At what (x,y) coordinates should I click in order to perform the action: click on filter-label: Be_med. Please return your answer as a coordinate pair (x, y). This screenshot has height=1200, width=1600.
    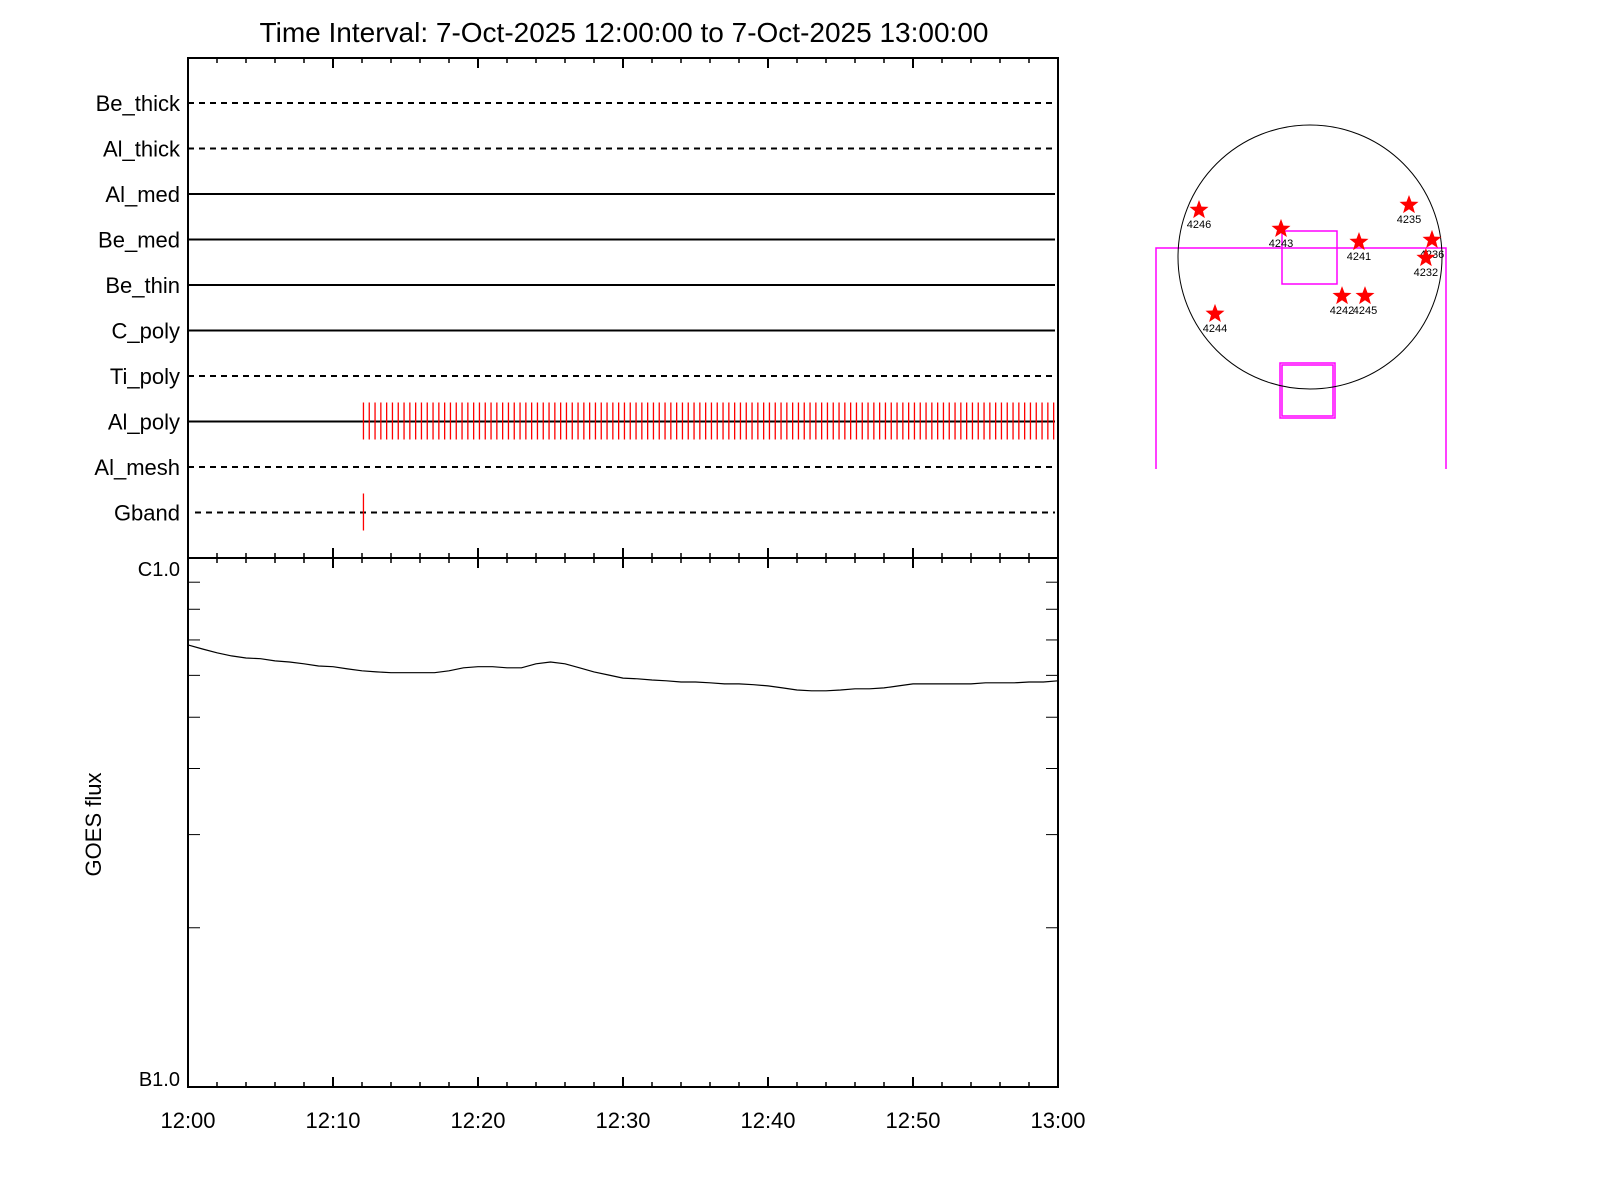
    Looking at the image, I should click on (139, 240).